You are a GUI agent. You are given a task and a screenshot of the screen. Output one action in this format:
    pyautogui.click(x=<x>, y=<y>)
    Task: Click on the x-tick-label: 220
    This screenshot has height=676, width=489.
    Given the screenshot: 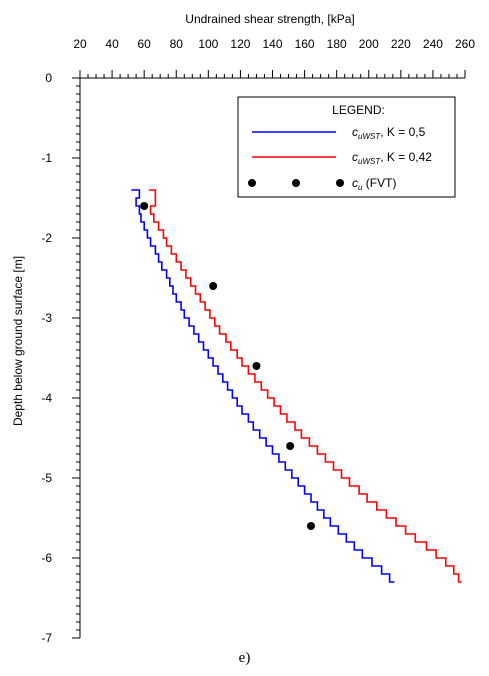 What is the action you would take?
    pyautogui.click(x=401, y=44)
    